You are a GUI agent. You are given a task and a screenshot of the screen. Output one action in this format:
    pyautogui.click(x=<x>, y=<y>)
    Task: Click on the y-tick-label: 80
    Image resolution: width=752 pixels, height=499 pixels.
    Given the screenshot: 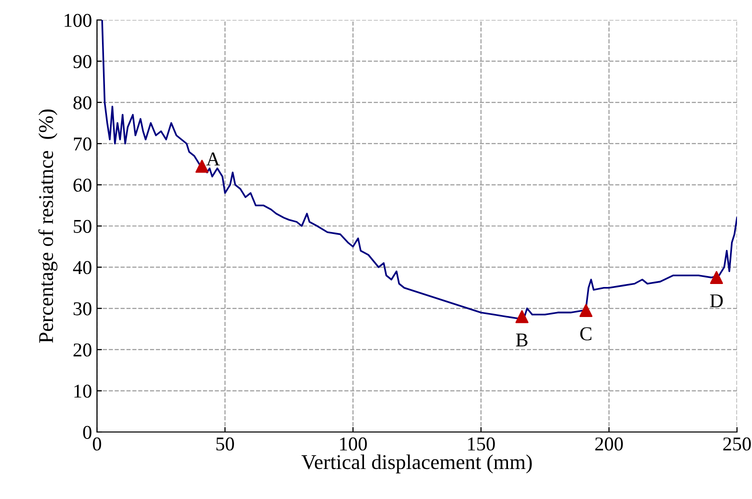 What is the action you would take?
    pyautogui.click(x=82, y=103)
    